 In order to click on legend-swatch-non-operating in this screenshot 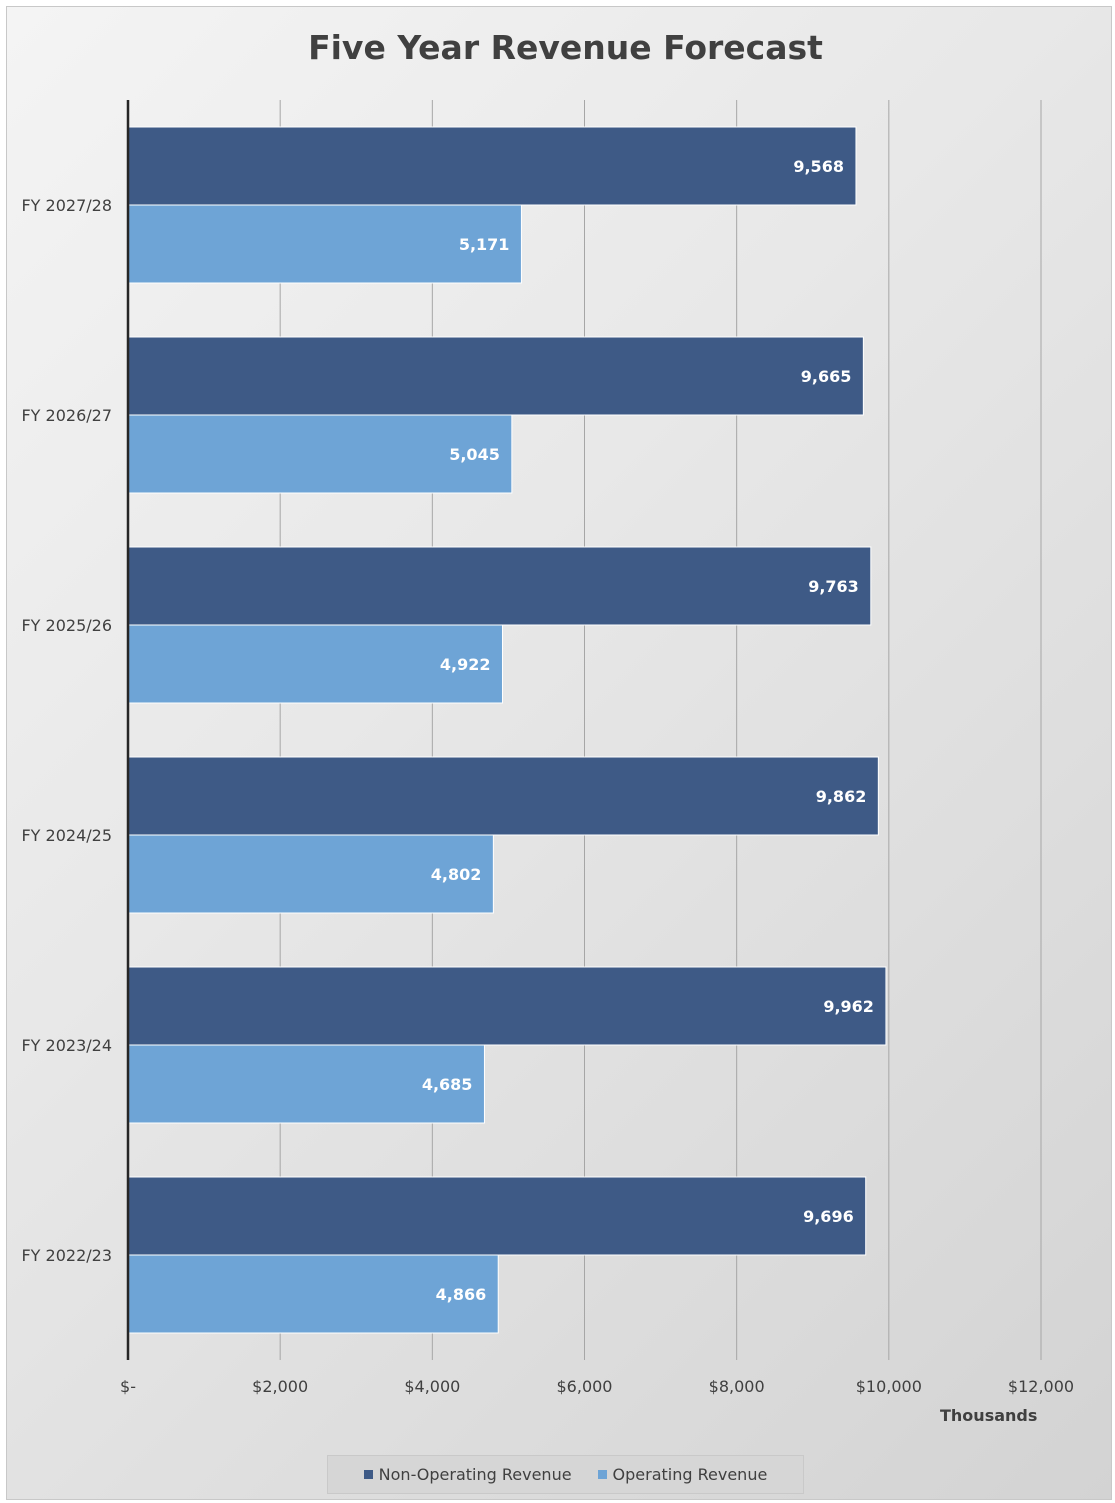, I will do `click(368, 1474)`.